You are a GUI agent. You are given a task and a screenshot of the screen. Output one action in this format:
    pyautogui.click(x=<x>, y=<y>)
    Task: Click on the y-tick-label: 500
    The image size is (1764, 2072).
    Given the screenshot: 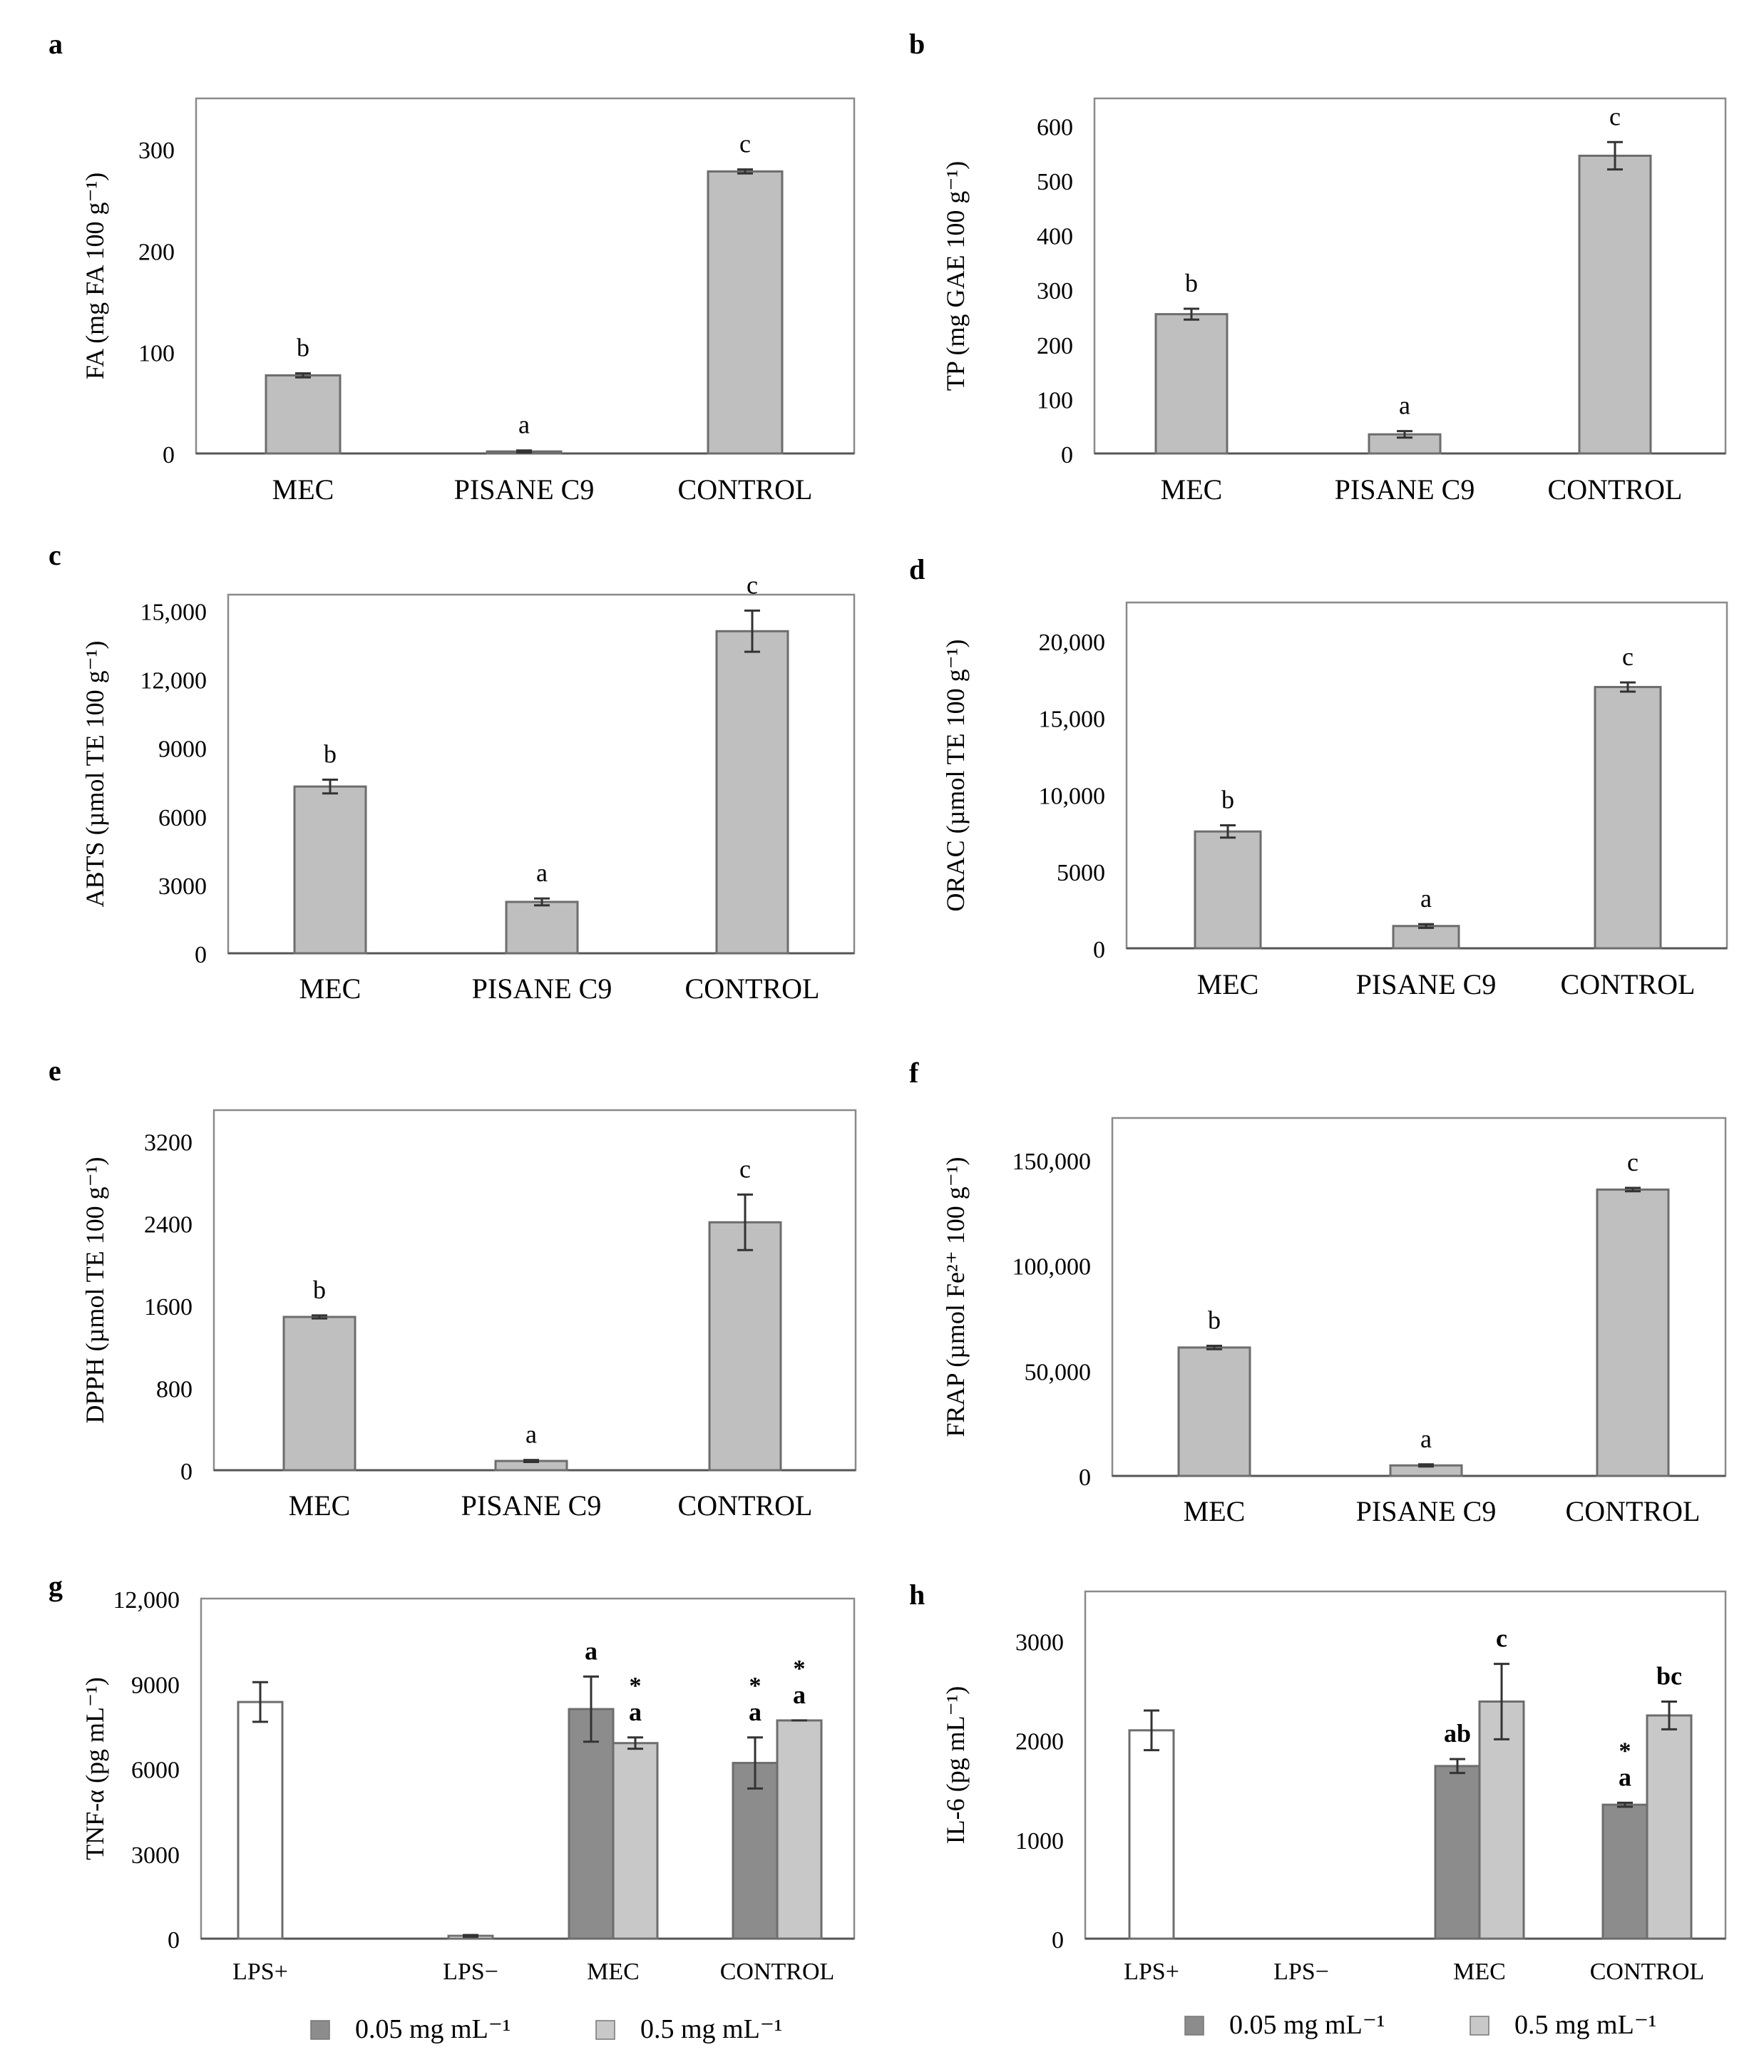 What is the action you would take?
    pyautogui.click(x=1055, y=182)
    